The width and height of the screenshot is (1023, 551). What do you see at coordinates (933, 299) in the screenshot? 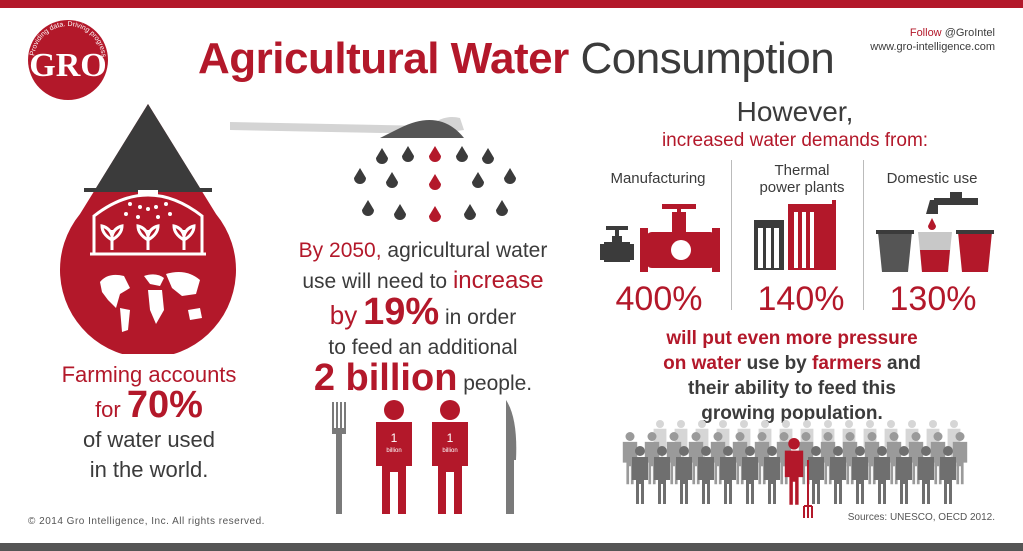
I see `domestic-percent: 130%` at bounding box center [933, 299].